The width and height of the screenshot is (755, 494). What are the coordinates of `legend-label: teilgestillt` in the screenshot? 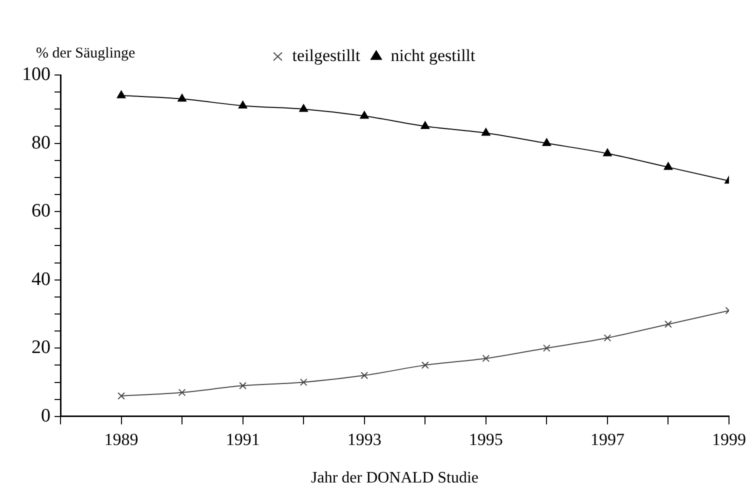 It's located at (326, 55).